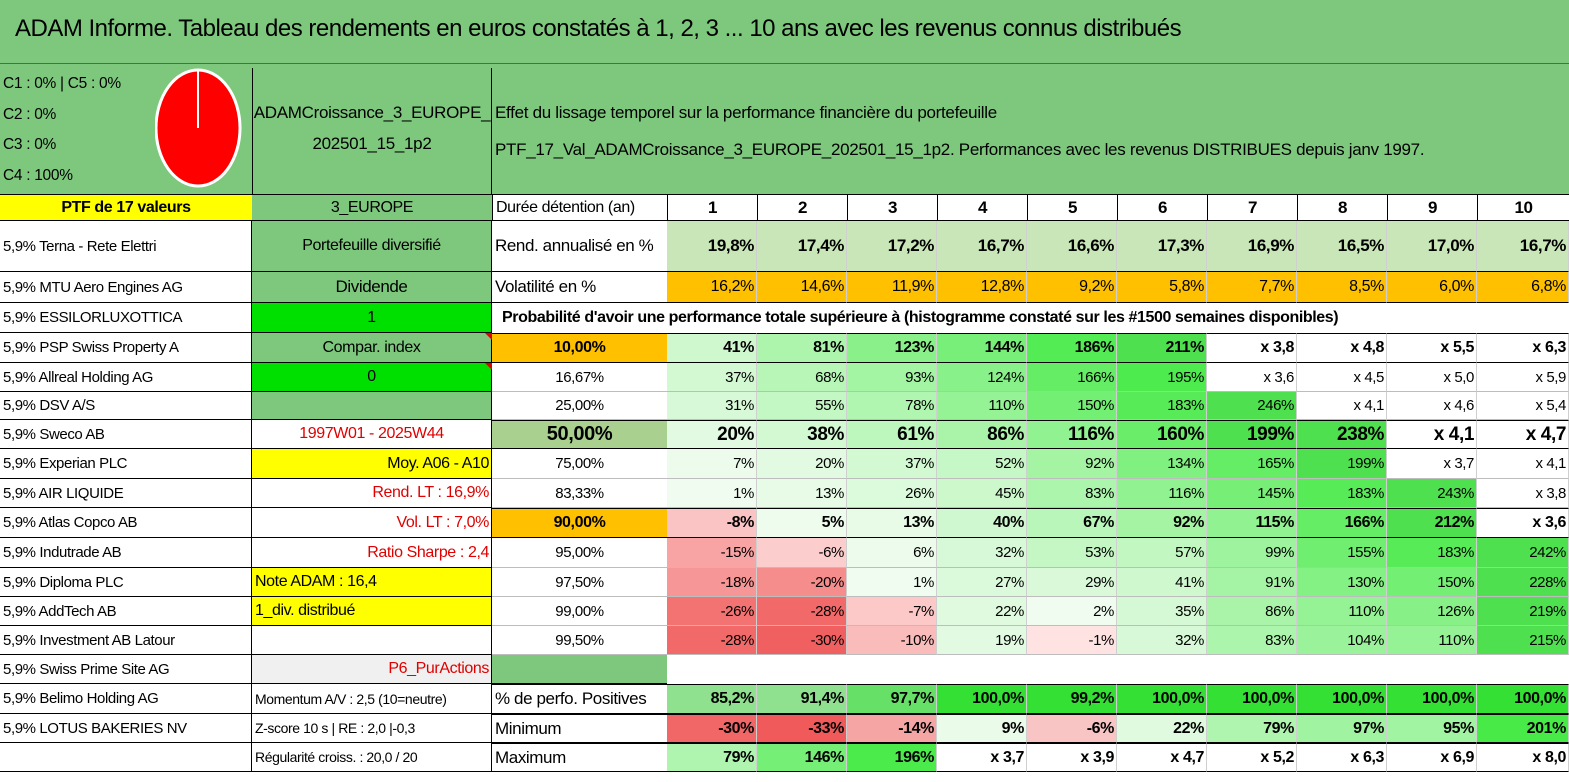 This screenshot has height=782, width=1569. What do you see at coordinates (1432, 377) in the screenshot?
I see `prob-2-year-9: x 5,0` at bounding box center [1432, 377].